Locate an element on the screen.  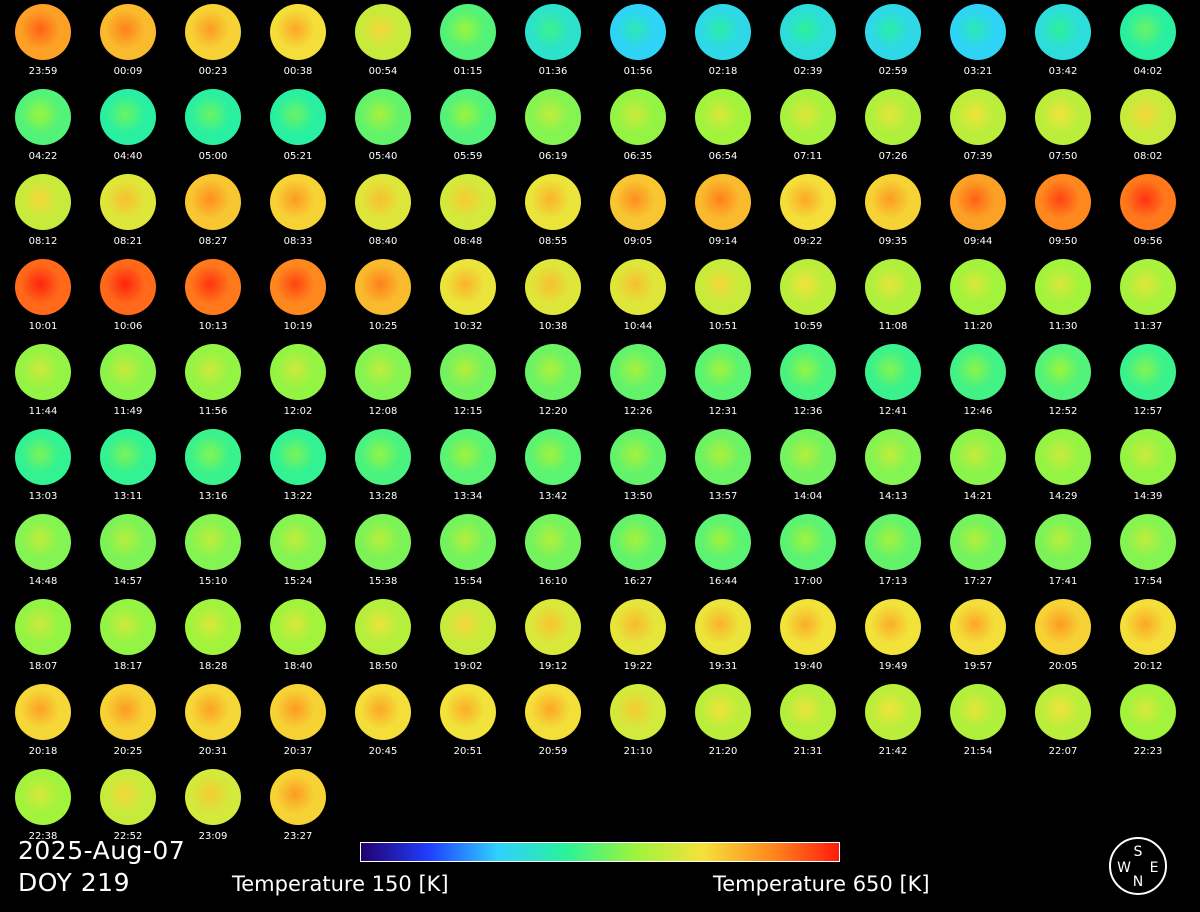
frame-time-label: 10:06 is located at coordinates (128, 326).